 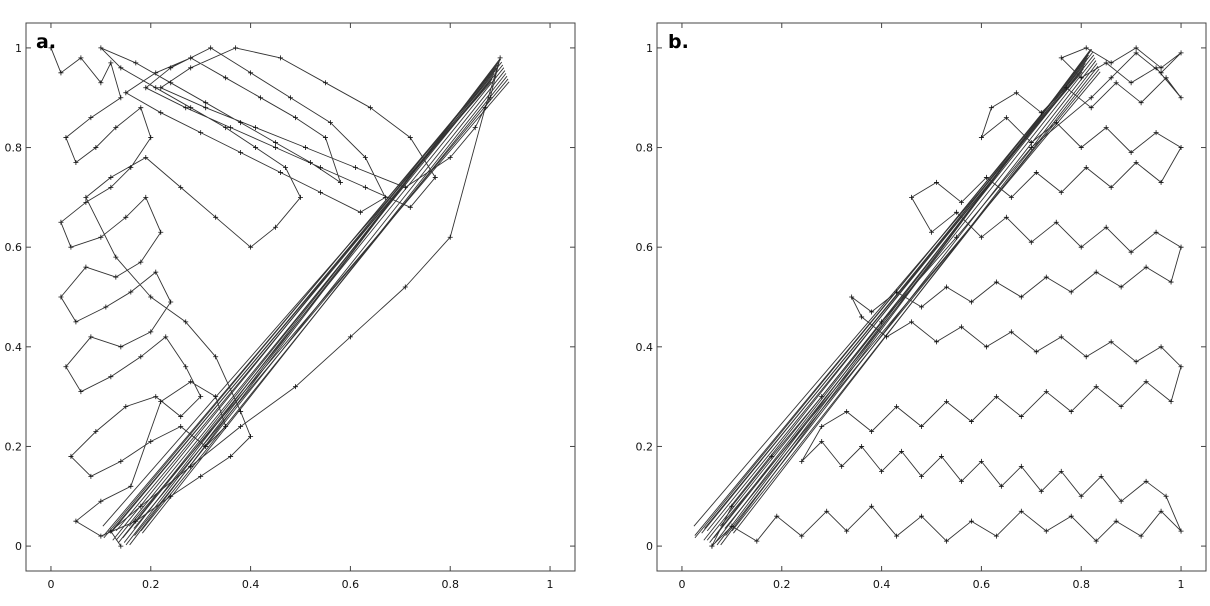 What do you see at coordinates (645, 446) in the screenshot?
I see `y-tick-label: 0.2` at bounding box center [645, 446].